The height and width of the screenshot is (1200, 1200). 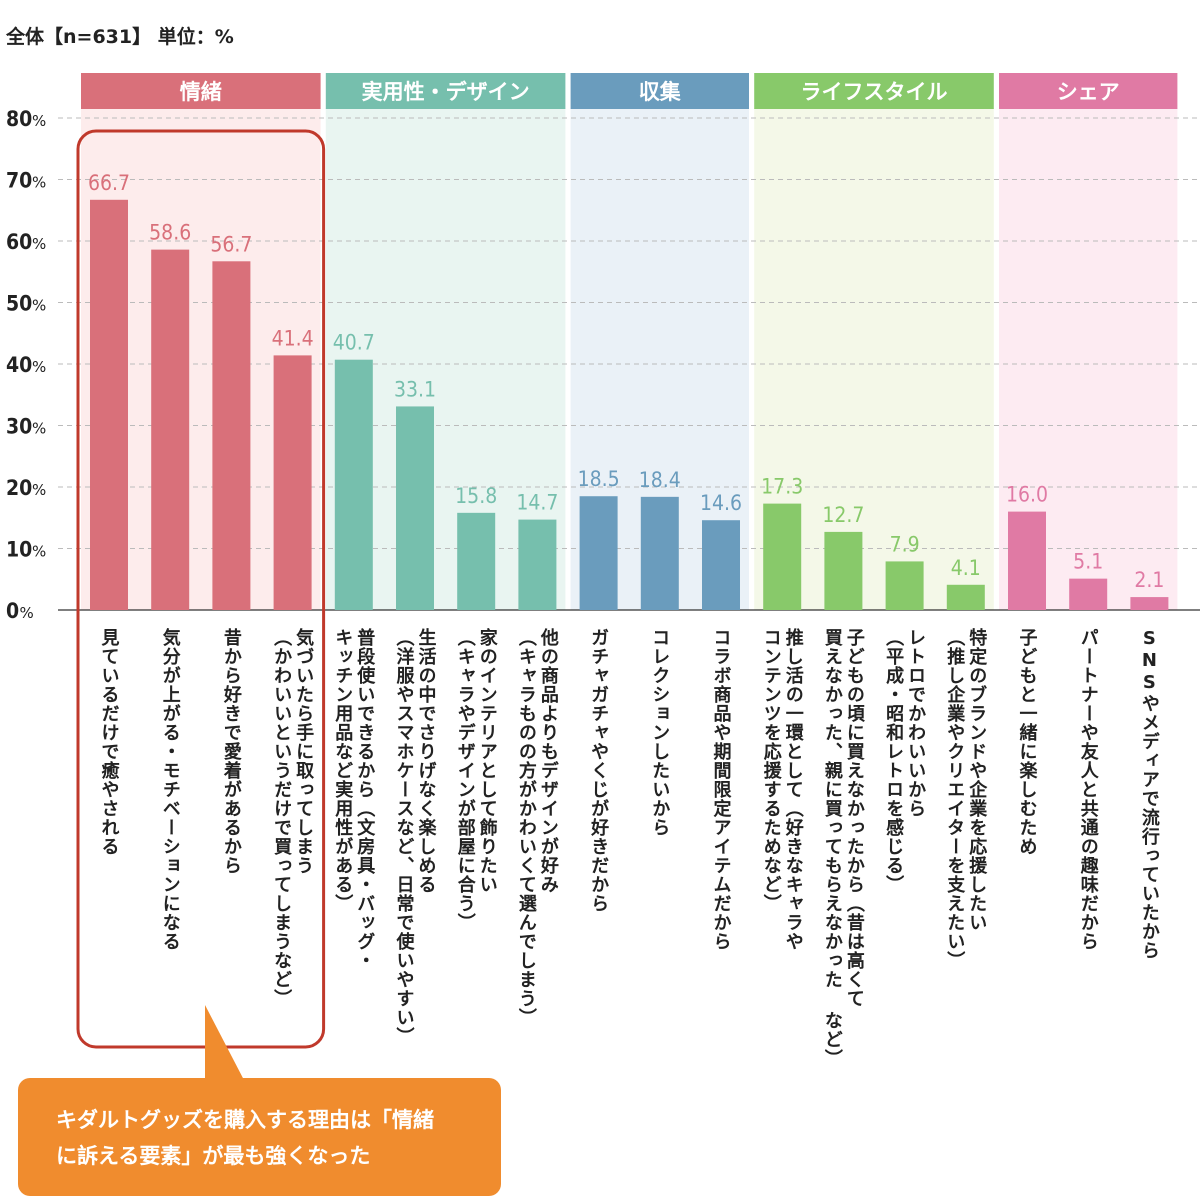 What do you see at coordinates (426, 760) in the screenshot?
I see `category-label: 生活の中でさりげなく楽しめる` at bounding box center [426, 760].